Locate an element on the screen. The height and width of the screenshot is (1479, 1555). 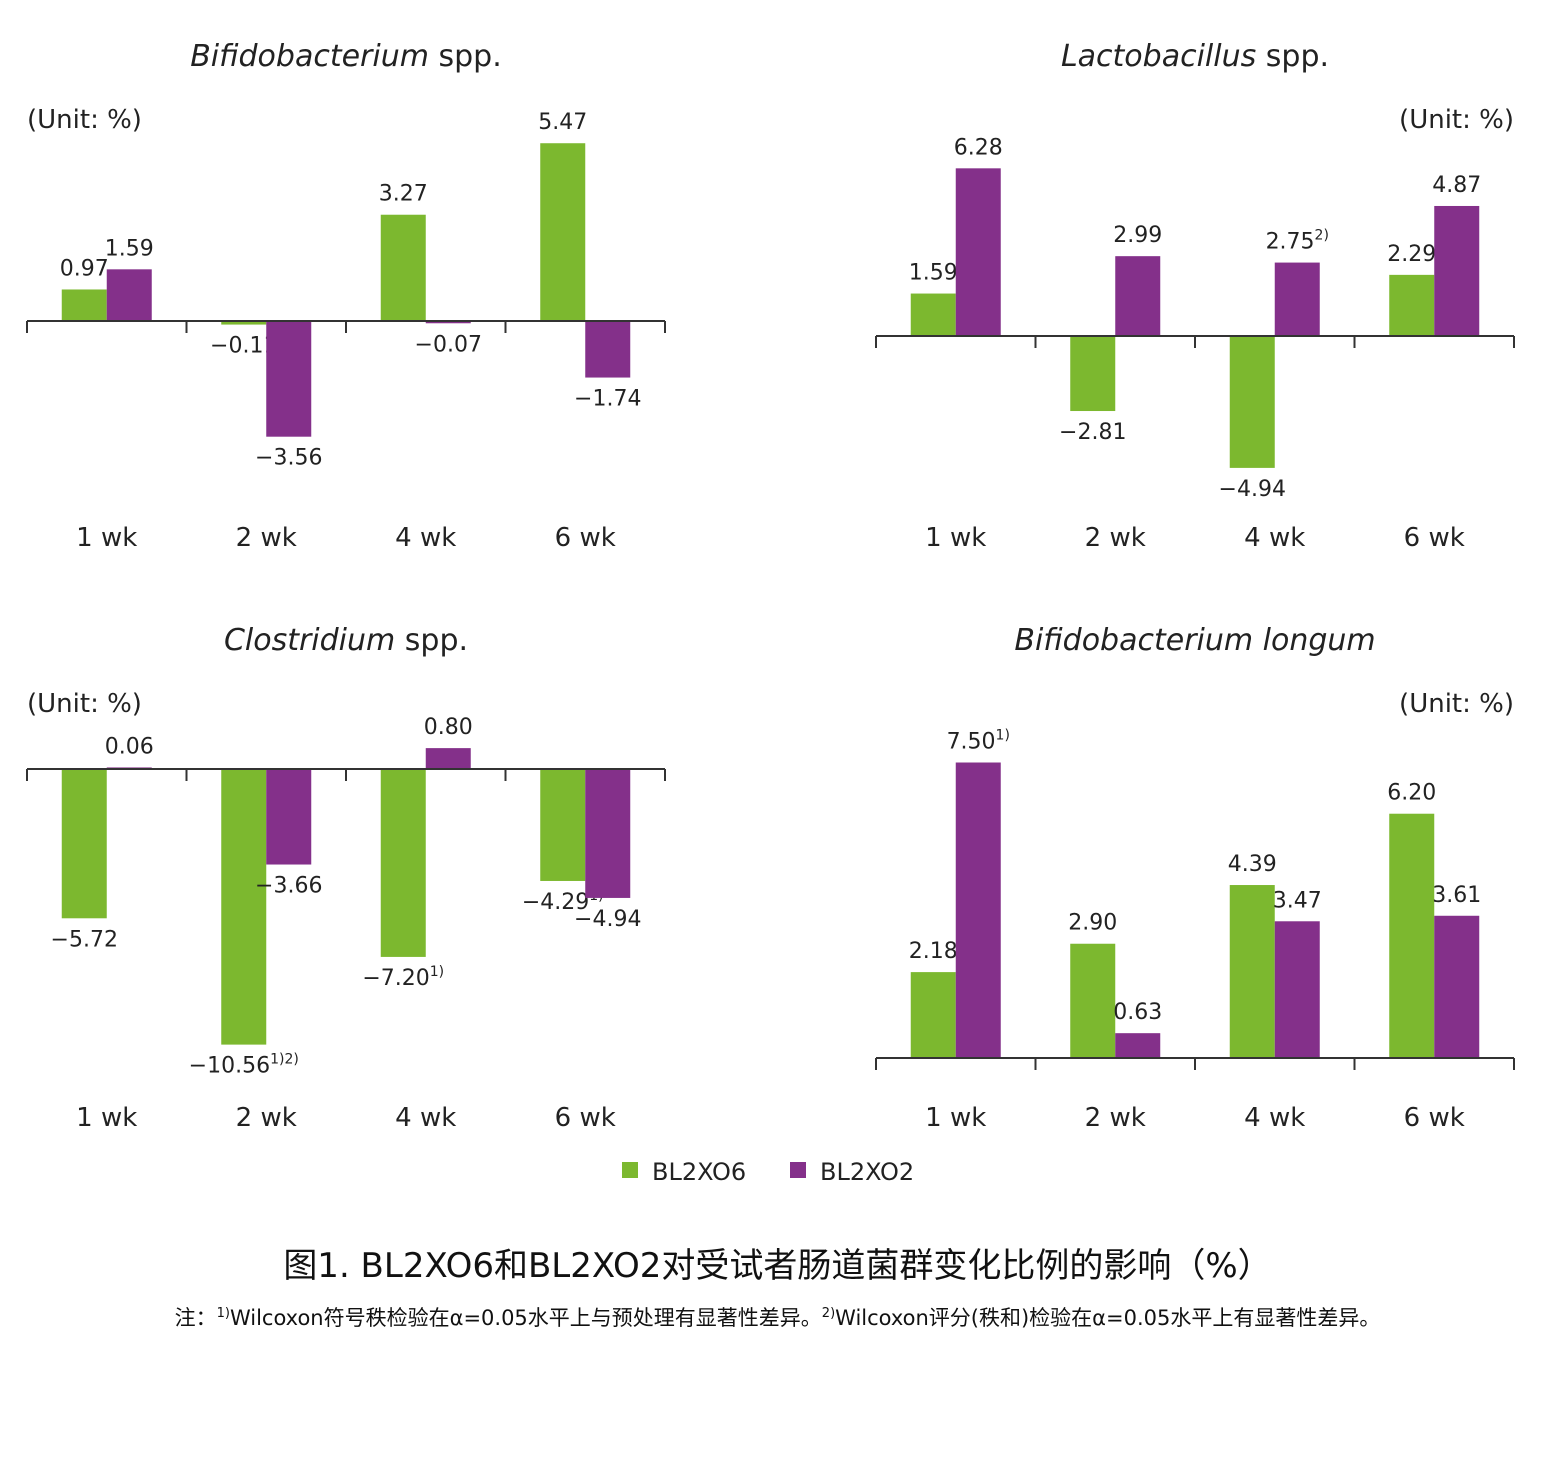
data-label-value: −5.72 is located at coordinates (84, 939).